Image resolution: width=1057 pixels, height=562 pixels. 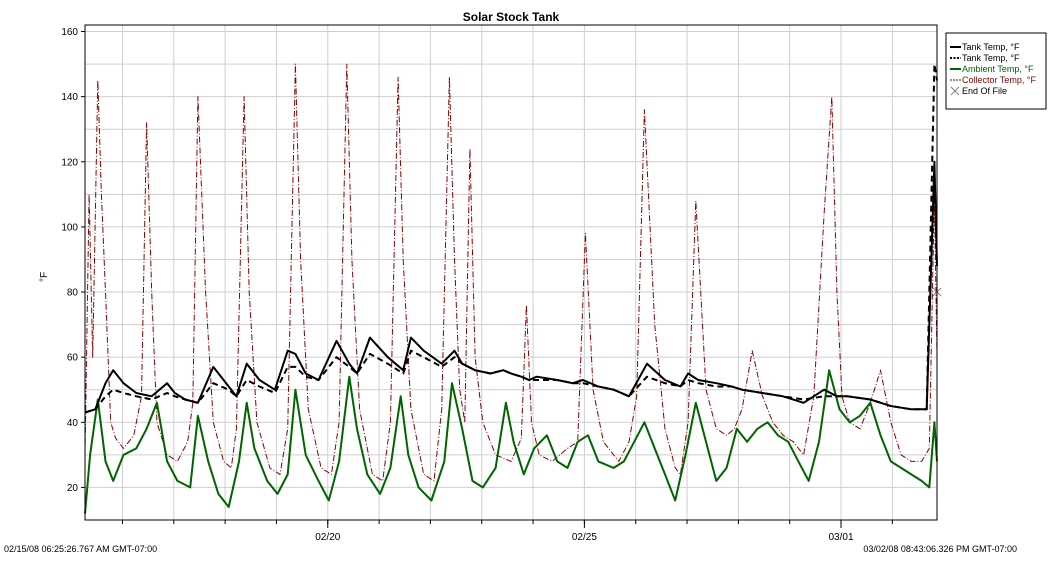 What do you see at coordinates (44, 277) in the screenshot?
I see `y-axis-label: °F` at bounding box center [44, 277].